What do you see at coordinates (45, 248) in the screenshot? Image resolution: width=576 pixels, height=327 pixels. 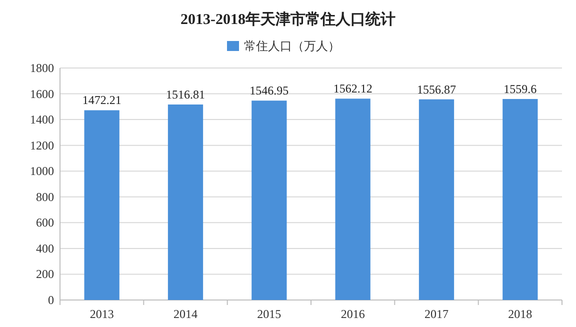 I see `y-tick-label: 400` at bounding box center [45, 248].